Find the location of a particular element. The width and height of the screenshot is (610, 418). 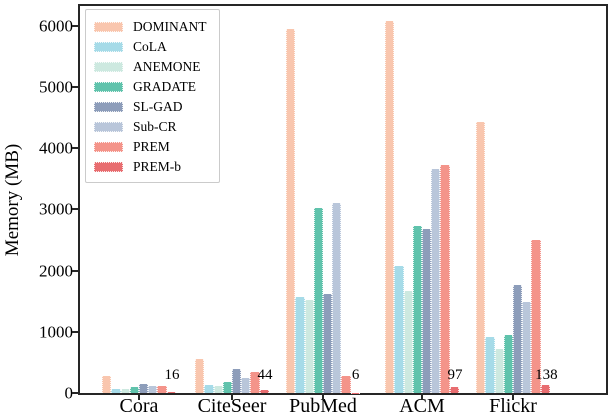

bar-sl-gad-pubmed is located at coordinates (328, 343).